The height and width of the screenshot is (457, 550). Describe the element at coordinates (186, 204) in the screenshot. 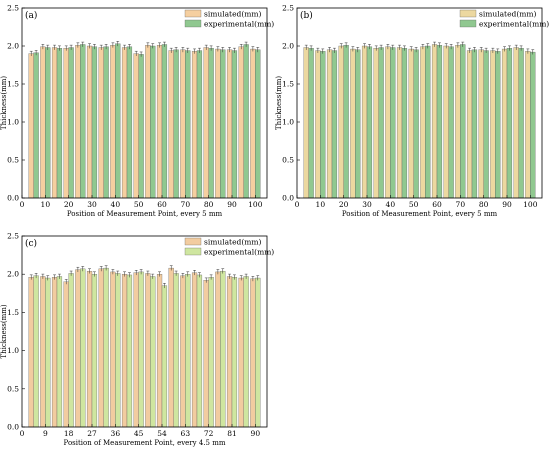

I see `x-tick-label: 70` at that location.